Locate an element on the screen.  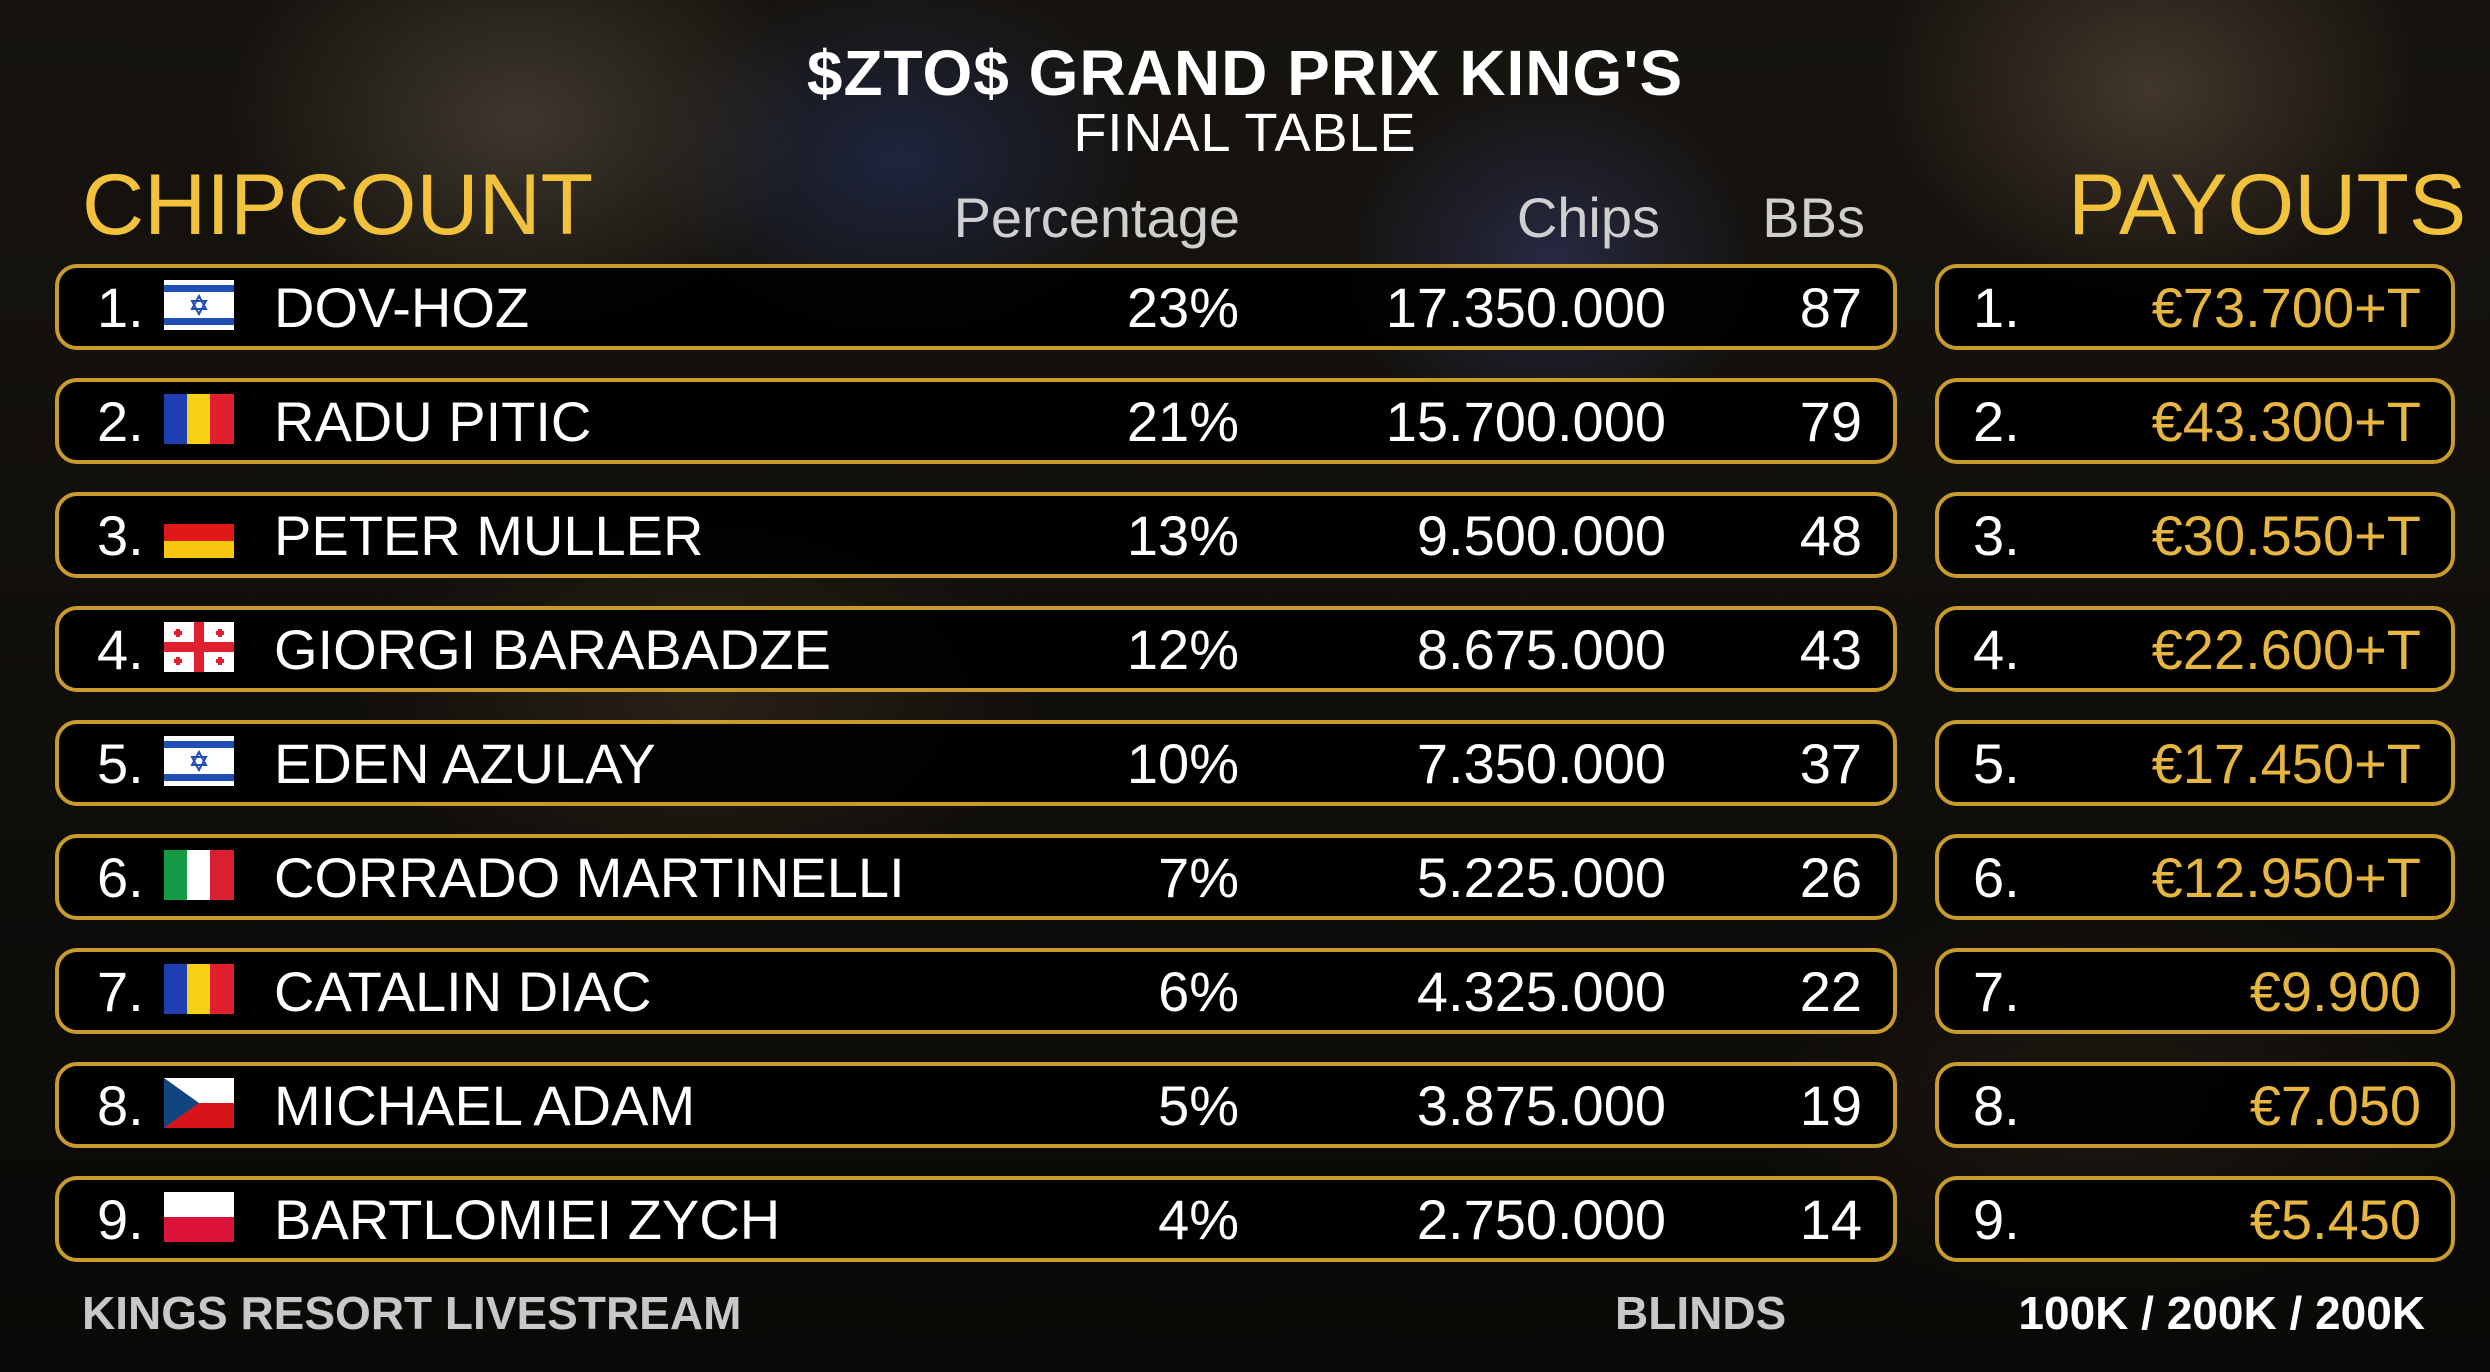
poland-flag-icon is located at coordinates (199, 1217).